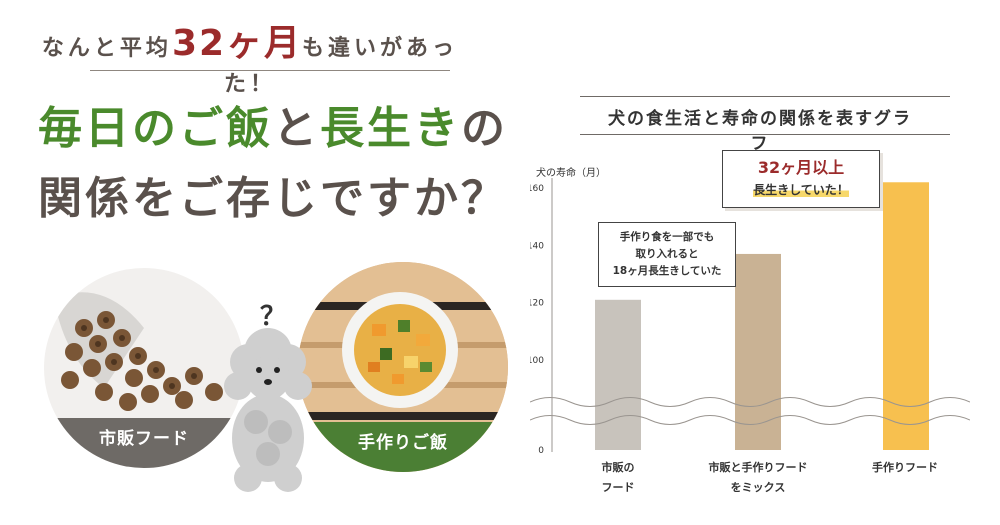 The width and height of the screenshot is (1000, 525). What do you see at coordinates (801, 167) in the screenshot?
I see `homemade-callout-line-1: 32ヶ月以上` at bounding box center [801, 167].